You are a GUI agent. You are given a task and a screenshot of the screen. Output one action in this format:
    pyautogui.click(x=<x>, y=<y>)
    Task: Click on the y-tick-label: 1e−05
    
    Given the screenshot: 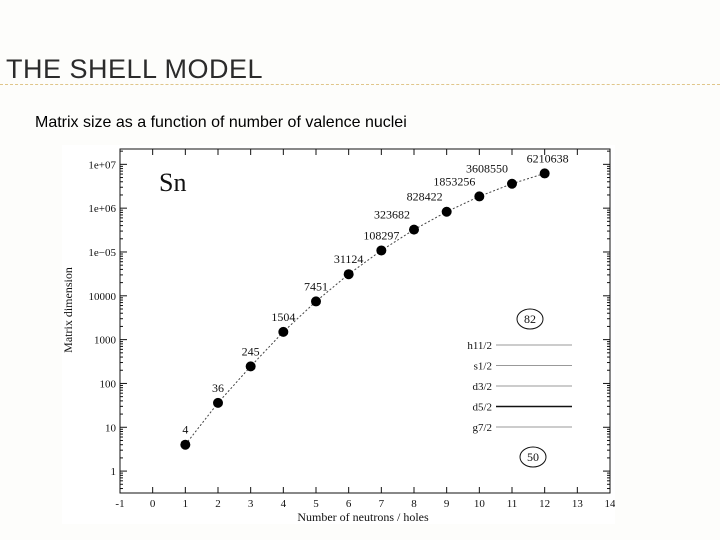 What is the action you would take?
    pyautogui.click(x=102, y=253)
    